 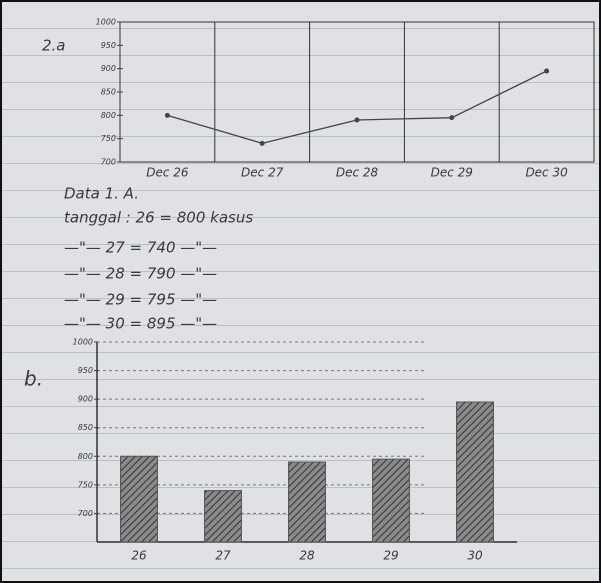 I want to click on x-tick-label: Dec 30, so click(x=546, y=173).